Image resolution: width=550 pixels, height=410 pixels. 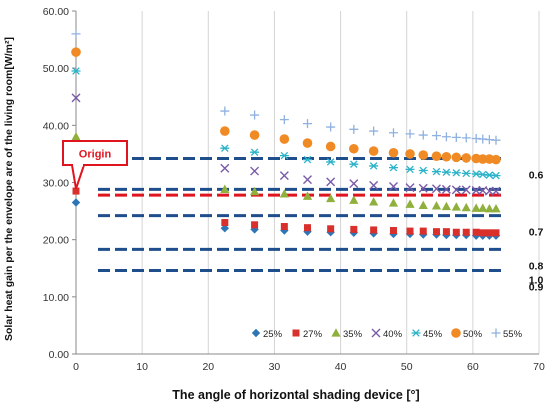 I want to click on y-tick-label: 20.00, so click(x=56, y=241).